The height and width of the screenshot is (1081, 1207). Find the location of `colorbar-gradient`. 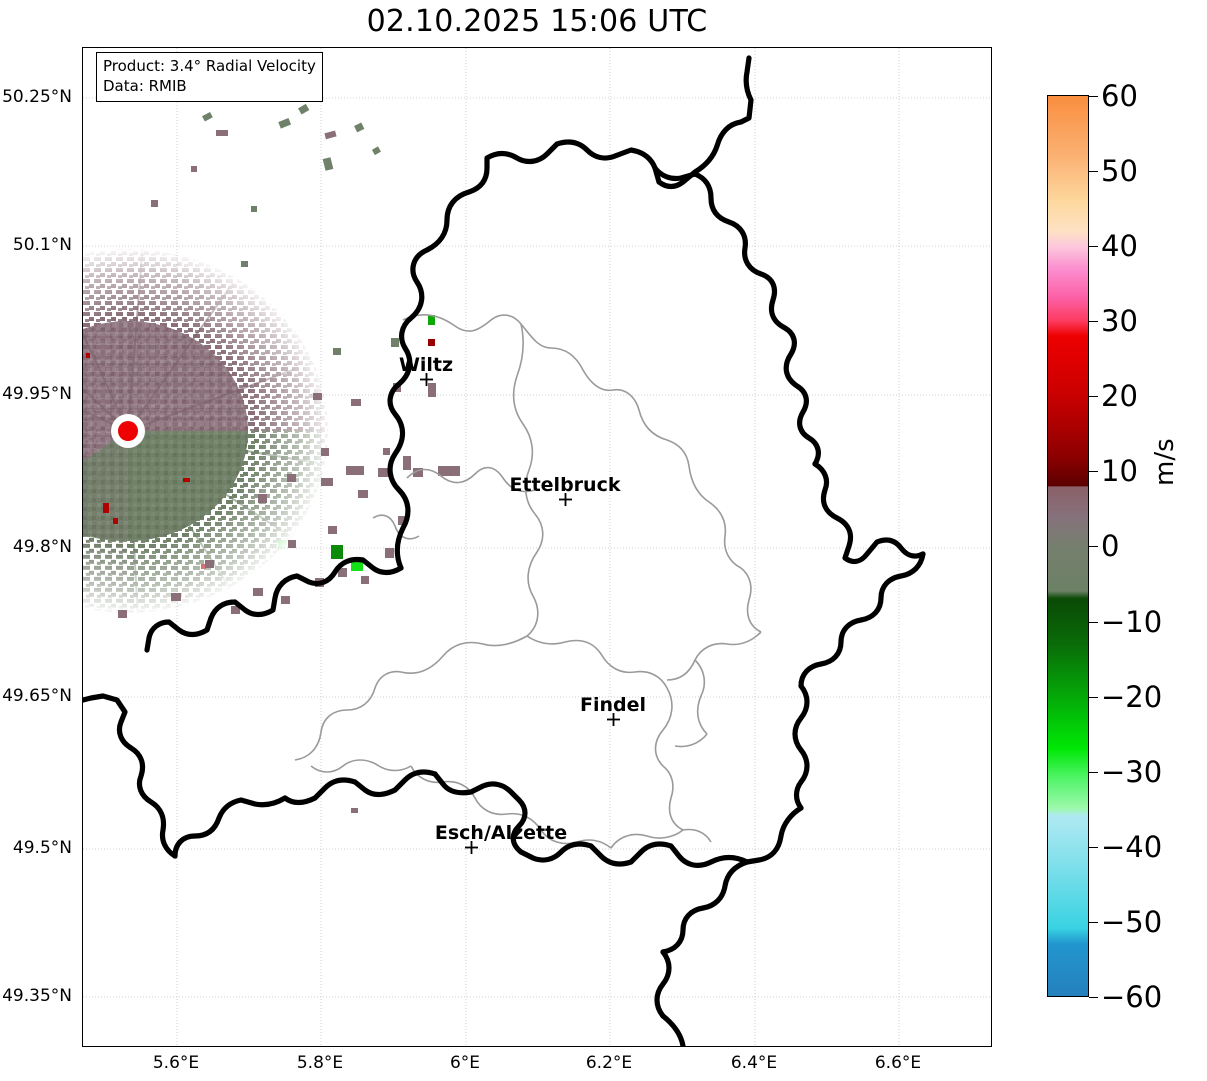

colorbar-gradient is located at coordinates (1068, 546).